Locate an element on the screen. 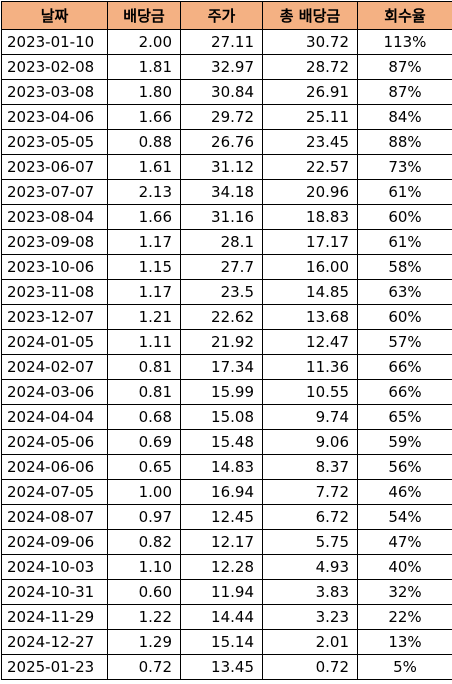 The image size is (452, 684). table-cell: 17.17 is located at coordinates (310, 242).